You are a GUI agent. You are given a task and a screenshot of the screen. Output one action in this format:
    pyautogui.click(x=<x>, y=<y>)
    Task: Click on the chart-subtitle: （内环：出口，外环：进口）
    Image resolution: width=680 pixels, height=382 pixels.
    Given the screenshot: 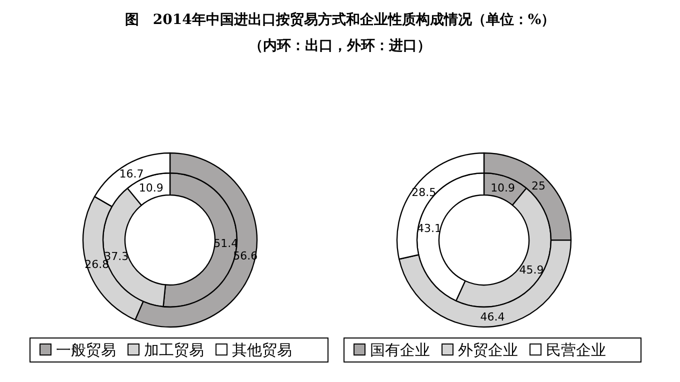 What is the action you would take?
    pyautogui.click(x=340, y=46)
    